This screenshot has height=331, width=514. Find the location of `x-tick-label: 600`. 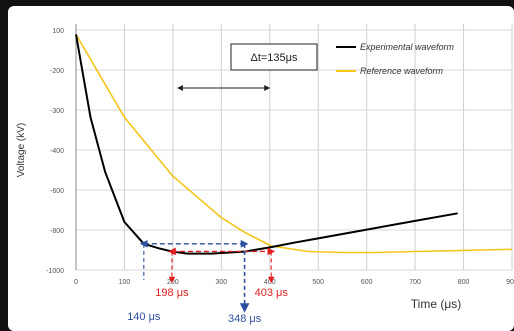

x-tick-label: 600 is located at coordinates (367, 282).